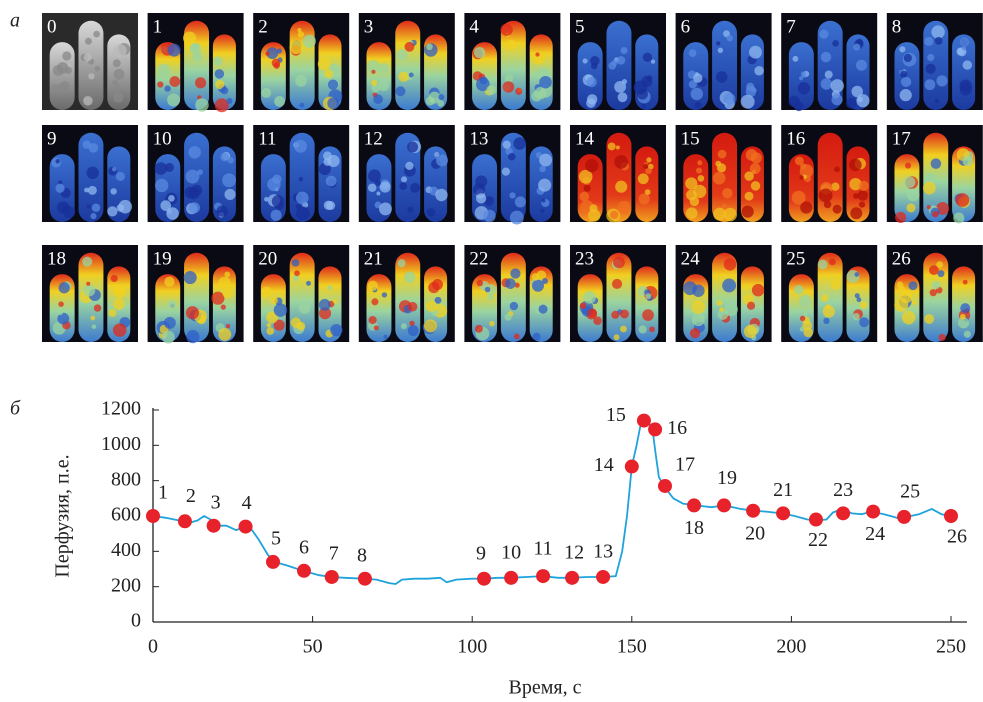  What do you see at coordinates (818, 540) in the screenshot?
I see `point-label: 22` at bounding box center [818, 540].